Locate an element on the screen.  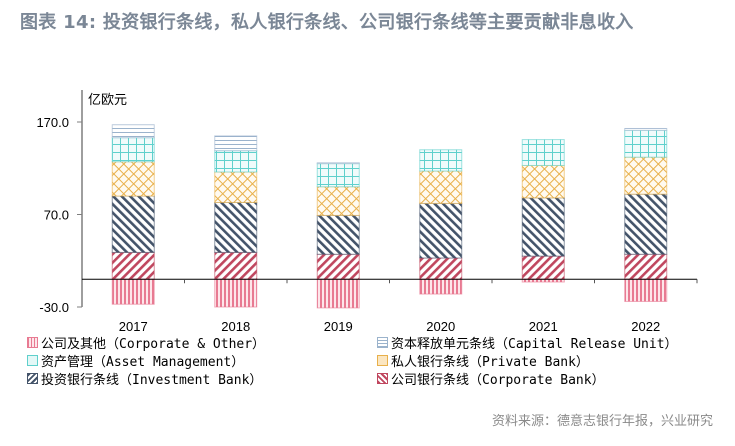
bar-segment-investment-bank-2020 is located at coordinates (441, 230).